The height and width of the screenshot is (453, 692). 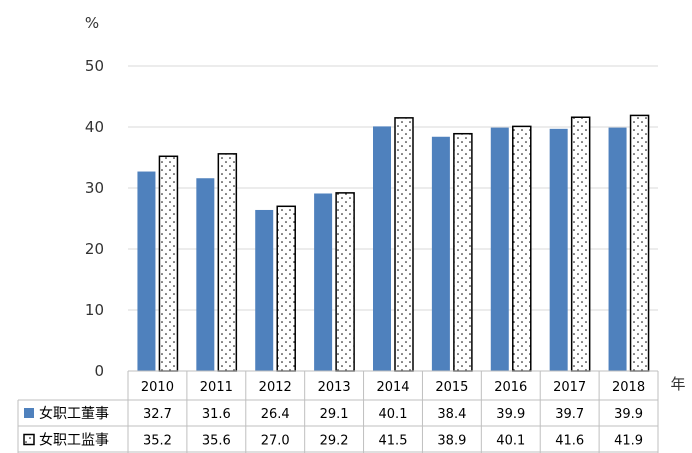 What do you see at coordinates (677, 384) in the screenshot?
I see `x-axis-unit-label: 年` at bounding box center [677, 384].